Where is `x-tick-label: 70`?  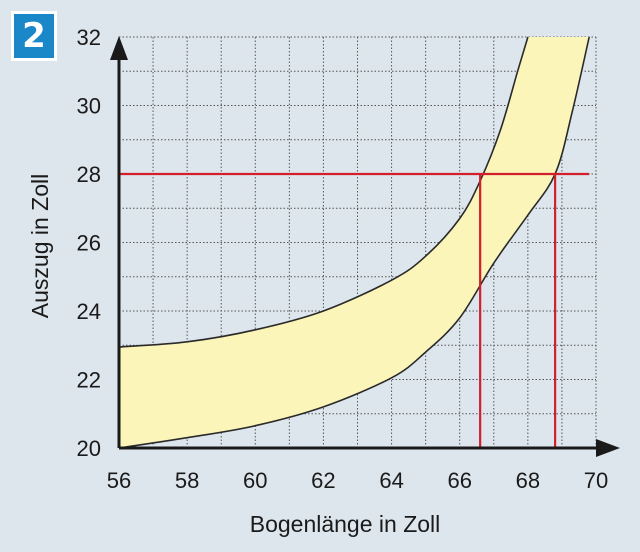 x-tick-label: 70 is located at coordinates (596, 480).